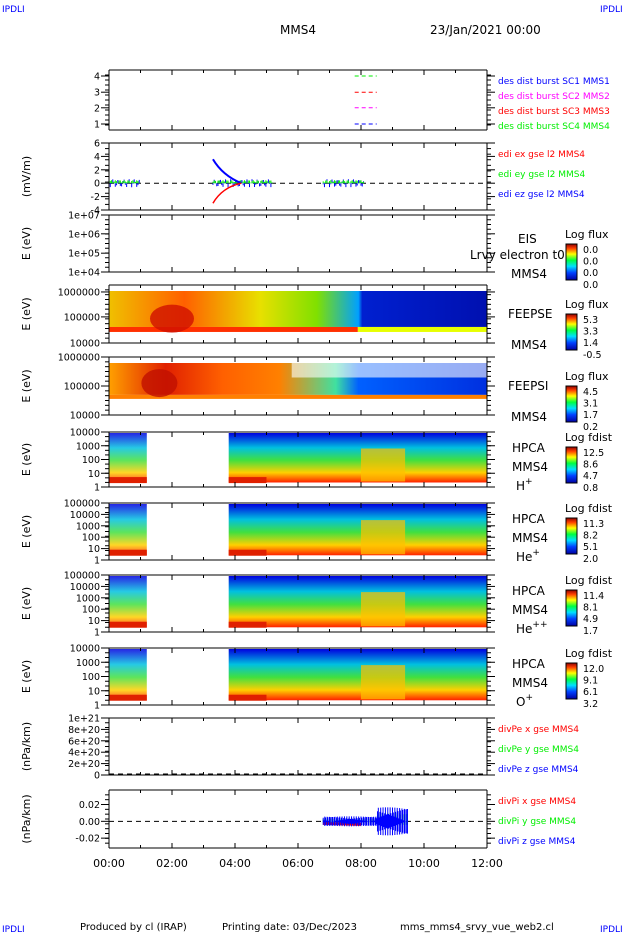 Image resolution: width=630 pixels, height=934 pixels. I want to click on y-tick-label: 1e+21, so click(84, 719).